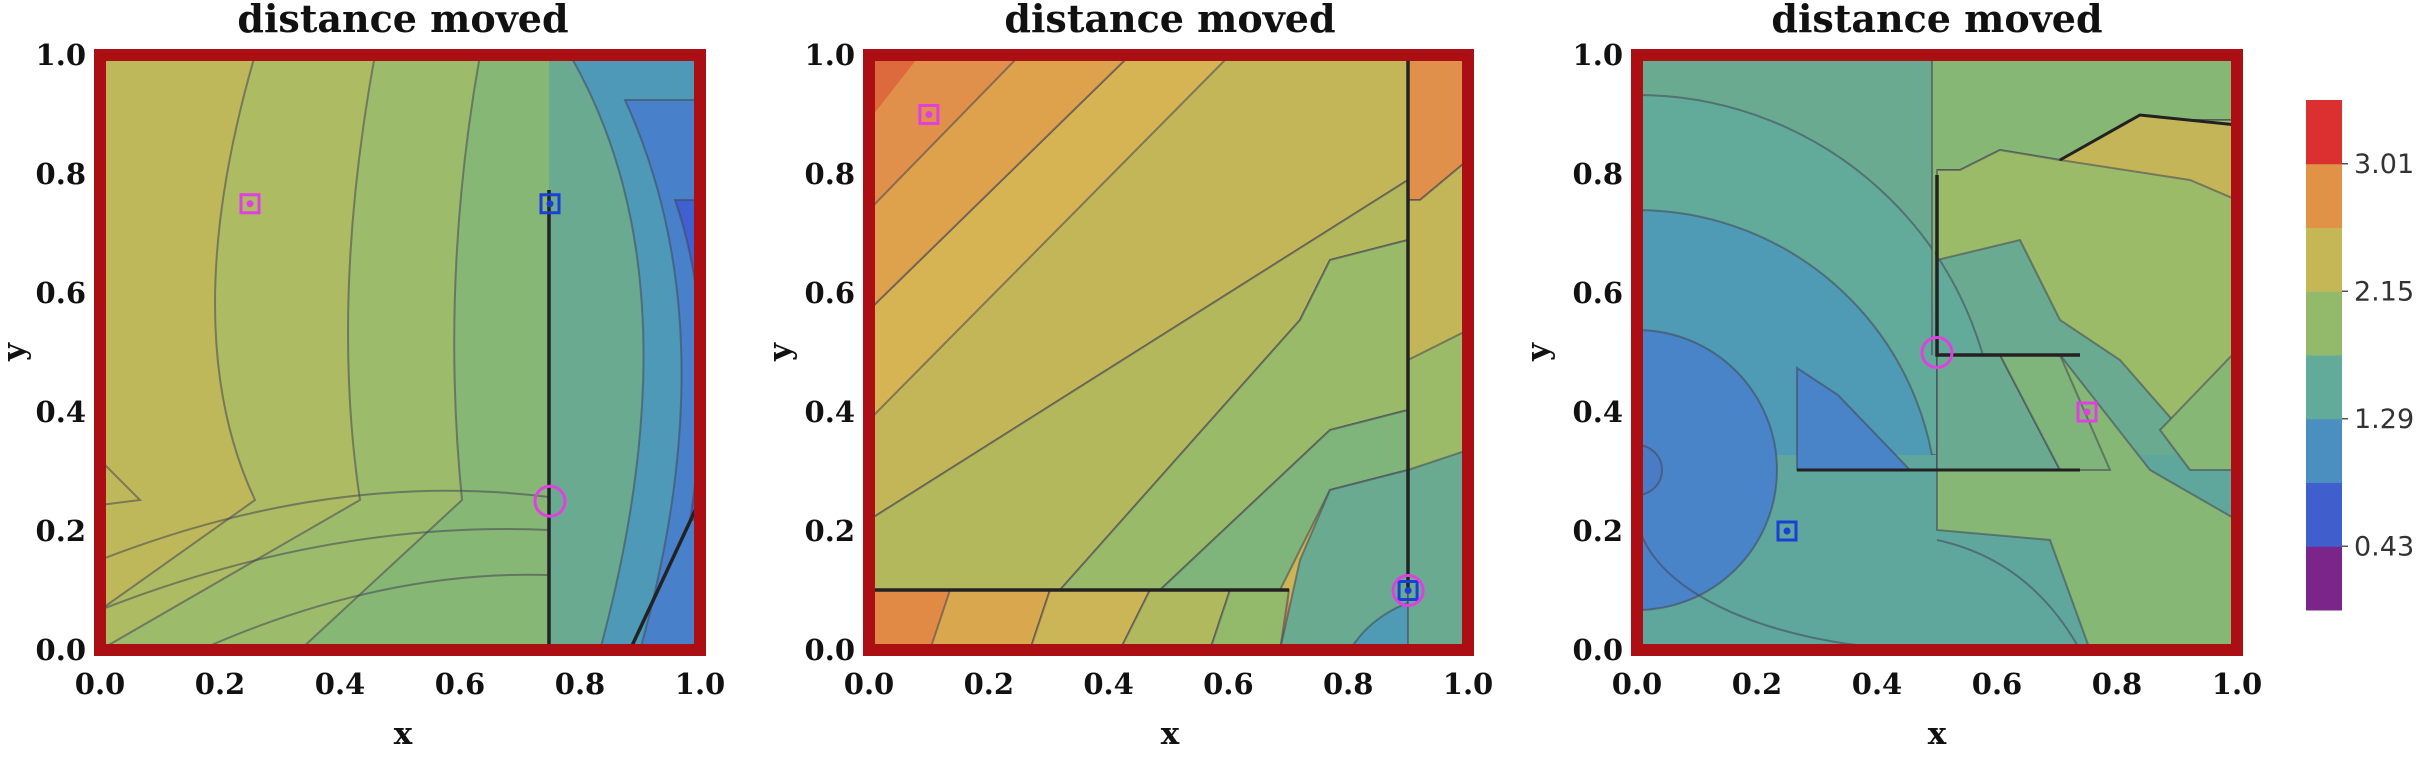  I want to click on colorbar-label: 3.01, so click(2384, 164).